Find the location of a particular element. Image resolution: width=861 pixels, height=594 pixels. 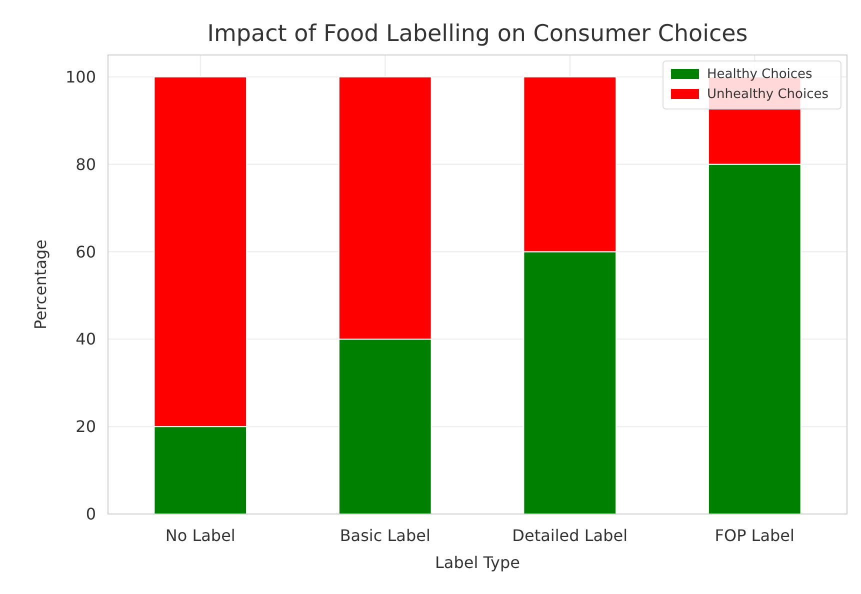

legend-label: Healthy Choices is located at coordinates (760, 74).